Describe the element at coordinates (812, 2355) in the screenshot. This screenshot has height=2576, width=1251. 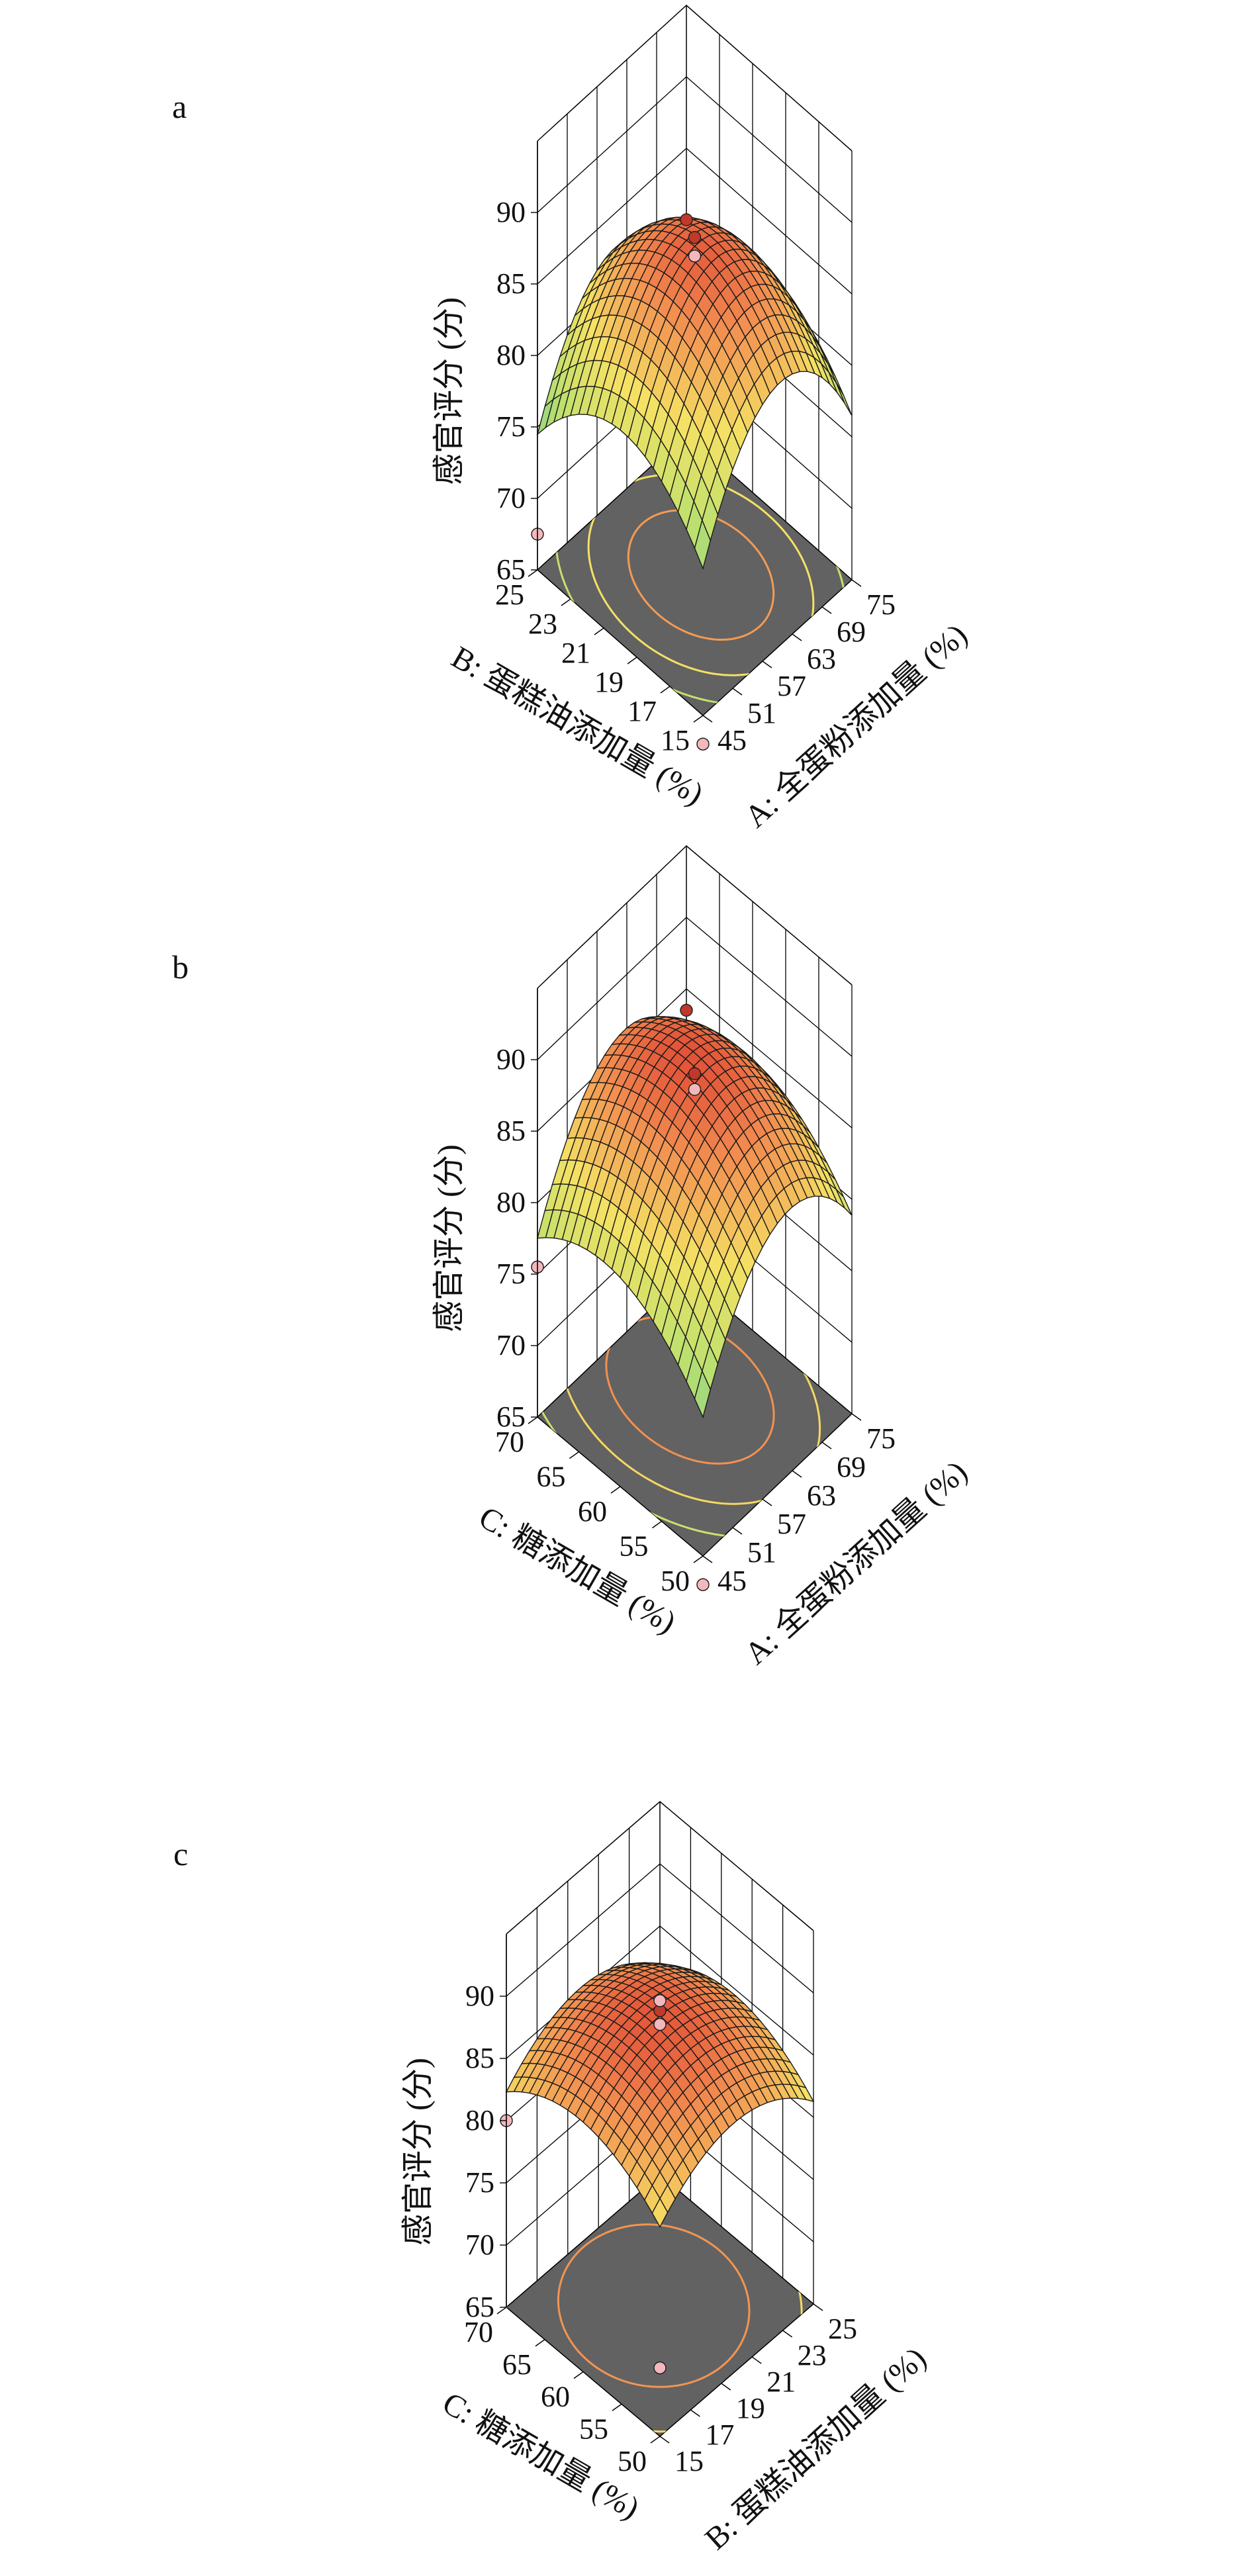
I see `x-tick-label: 23` at that location.